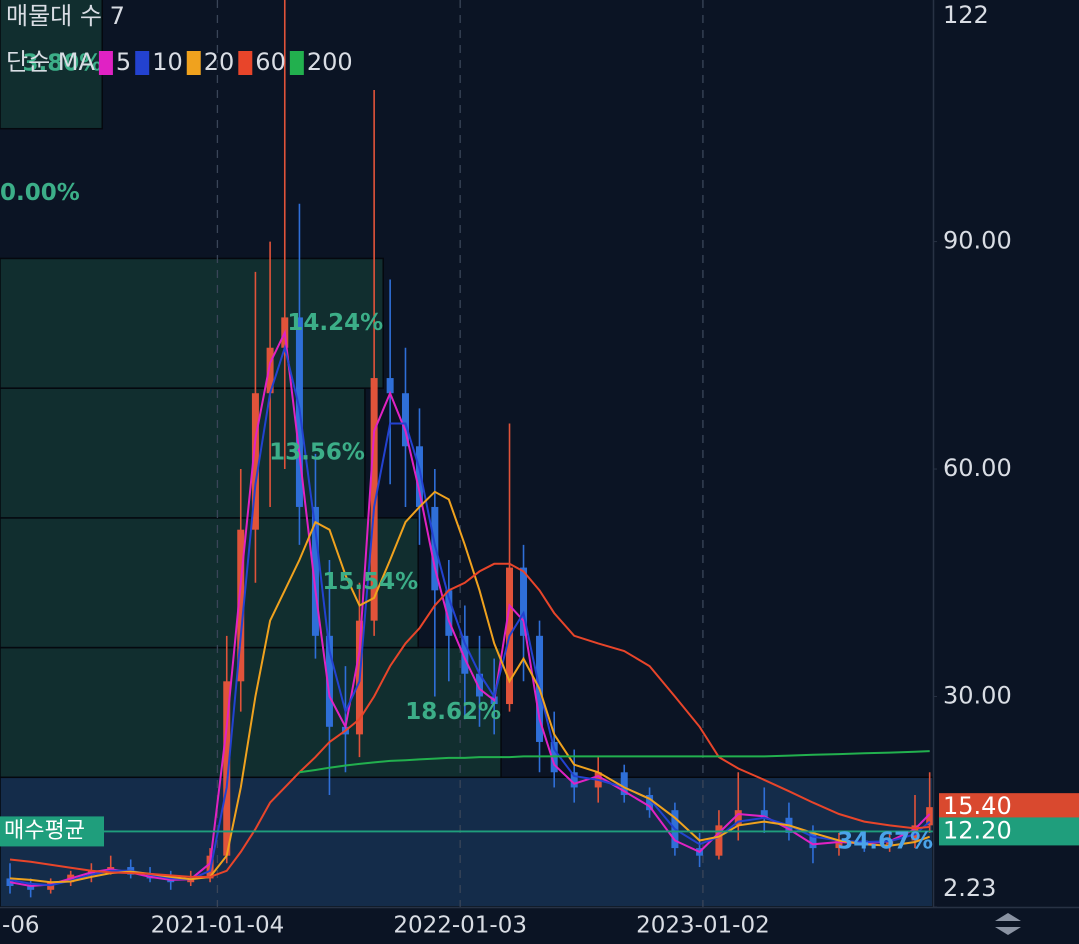  Describe the element at coordinates (40, 193) in the screenshot. I see `volume-profile-label: 0.00%` at that location.